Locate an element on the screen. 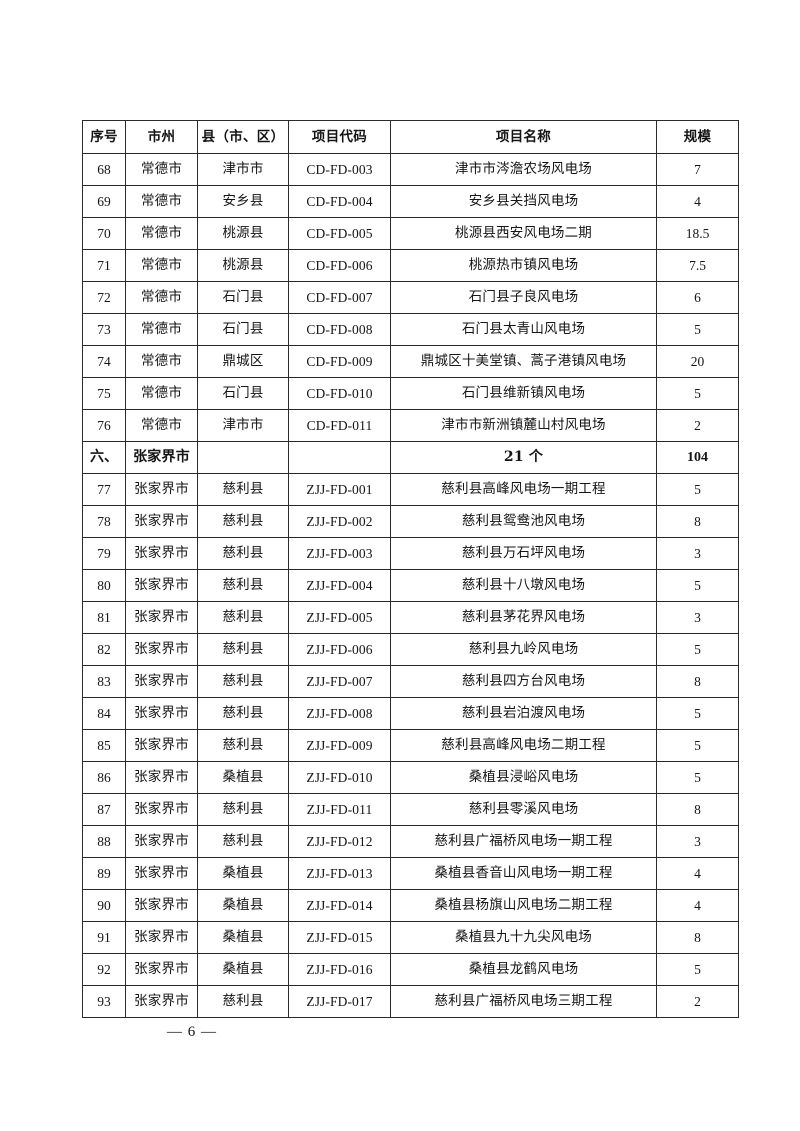 The height and width of the screenshot is (1131, 800). cell-code is located at coordinates (339, 457).